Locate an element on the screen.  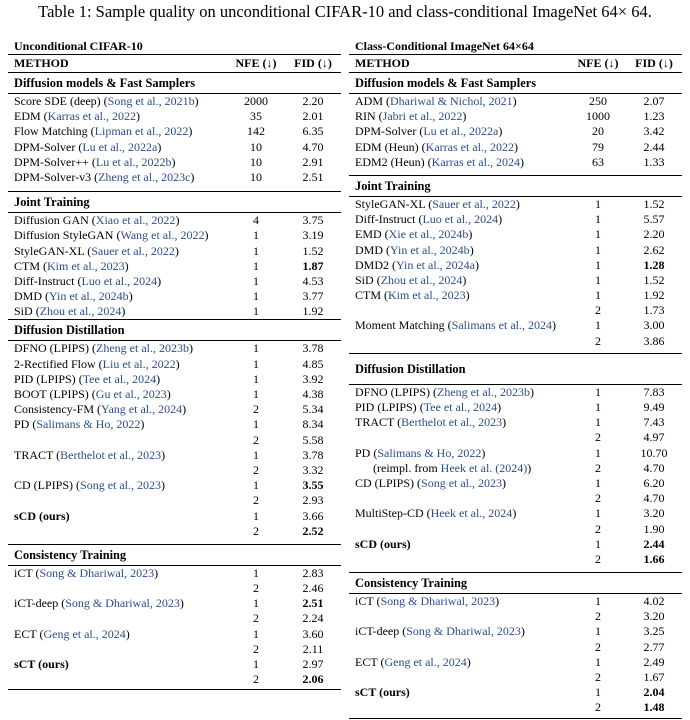
method-cell: EDM (Karras et al., 2022) is located at coordinates (77, 116).